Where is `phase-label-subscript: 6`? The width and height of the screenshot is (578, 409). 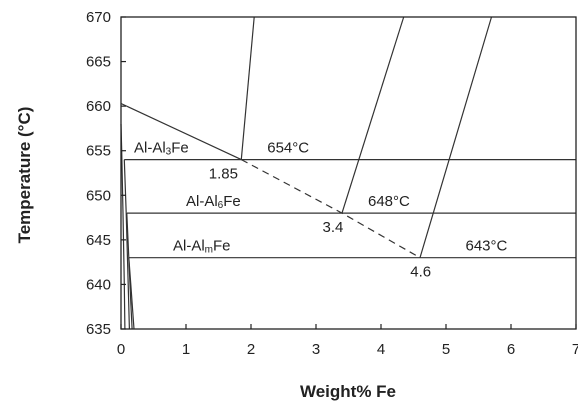 phase-label-subscript: 6 is located at coordinates (221, 205).